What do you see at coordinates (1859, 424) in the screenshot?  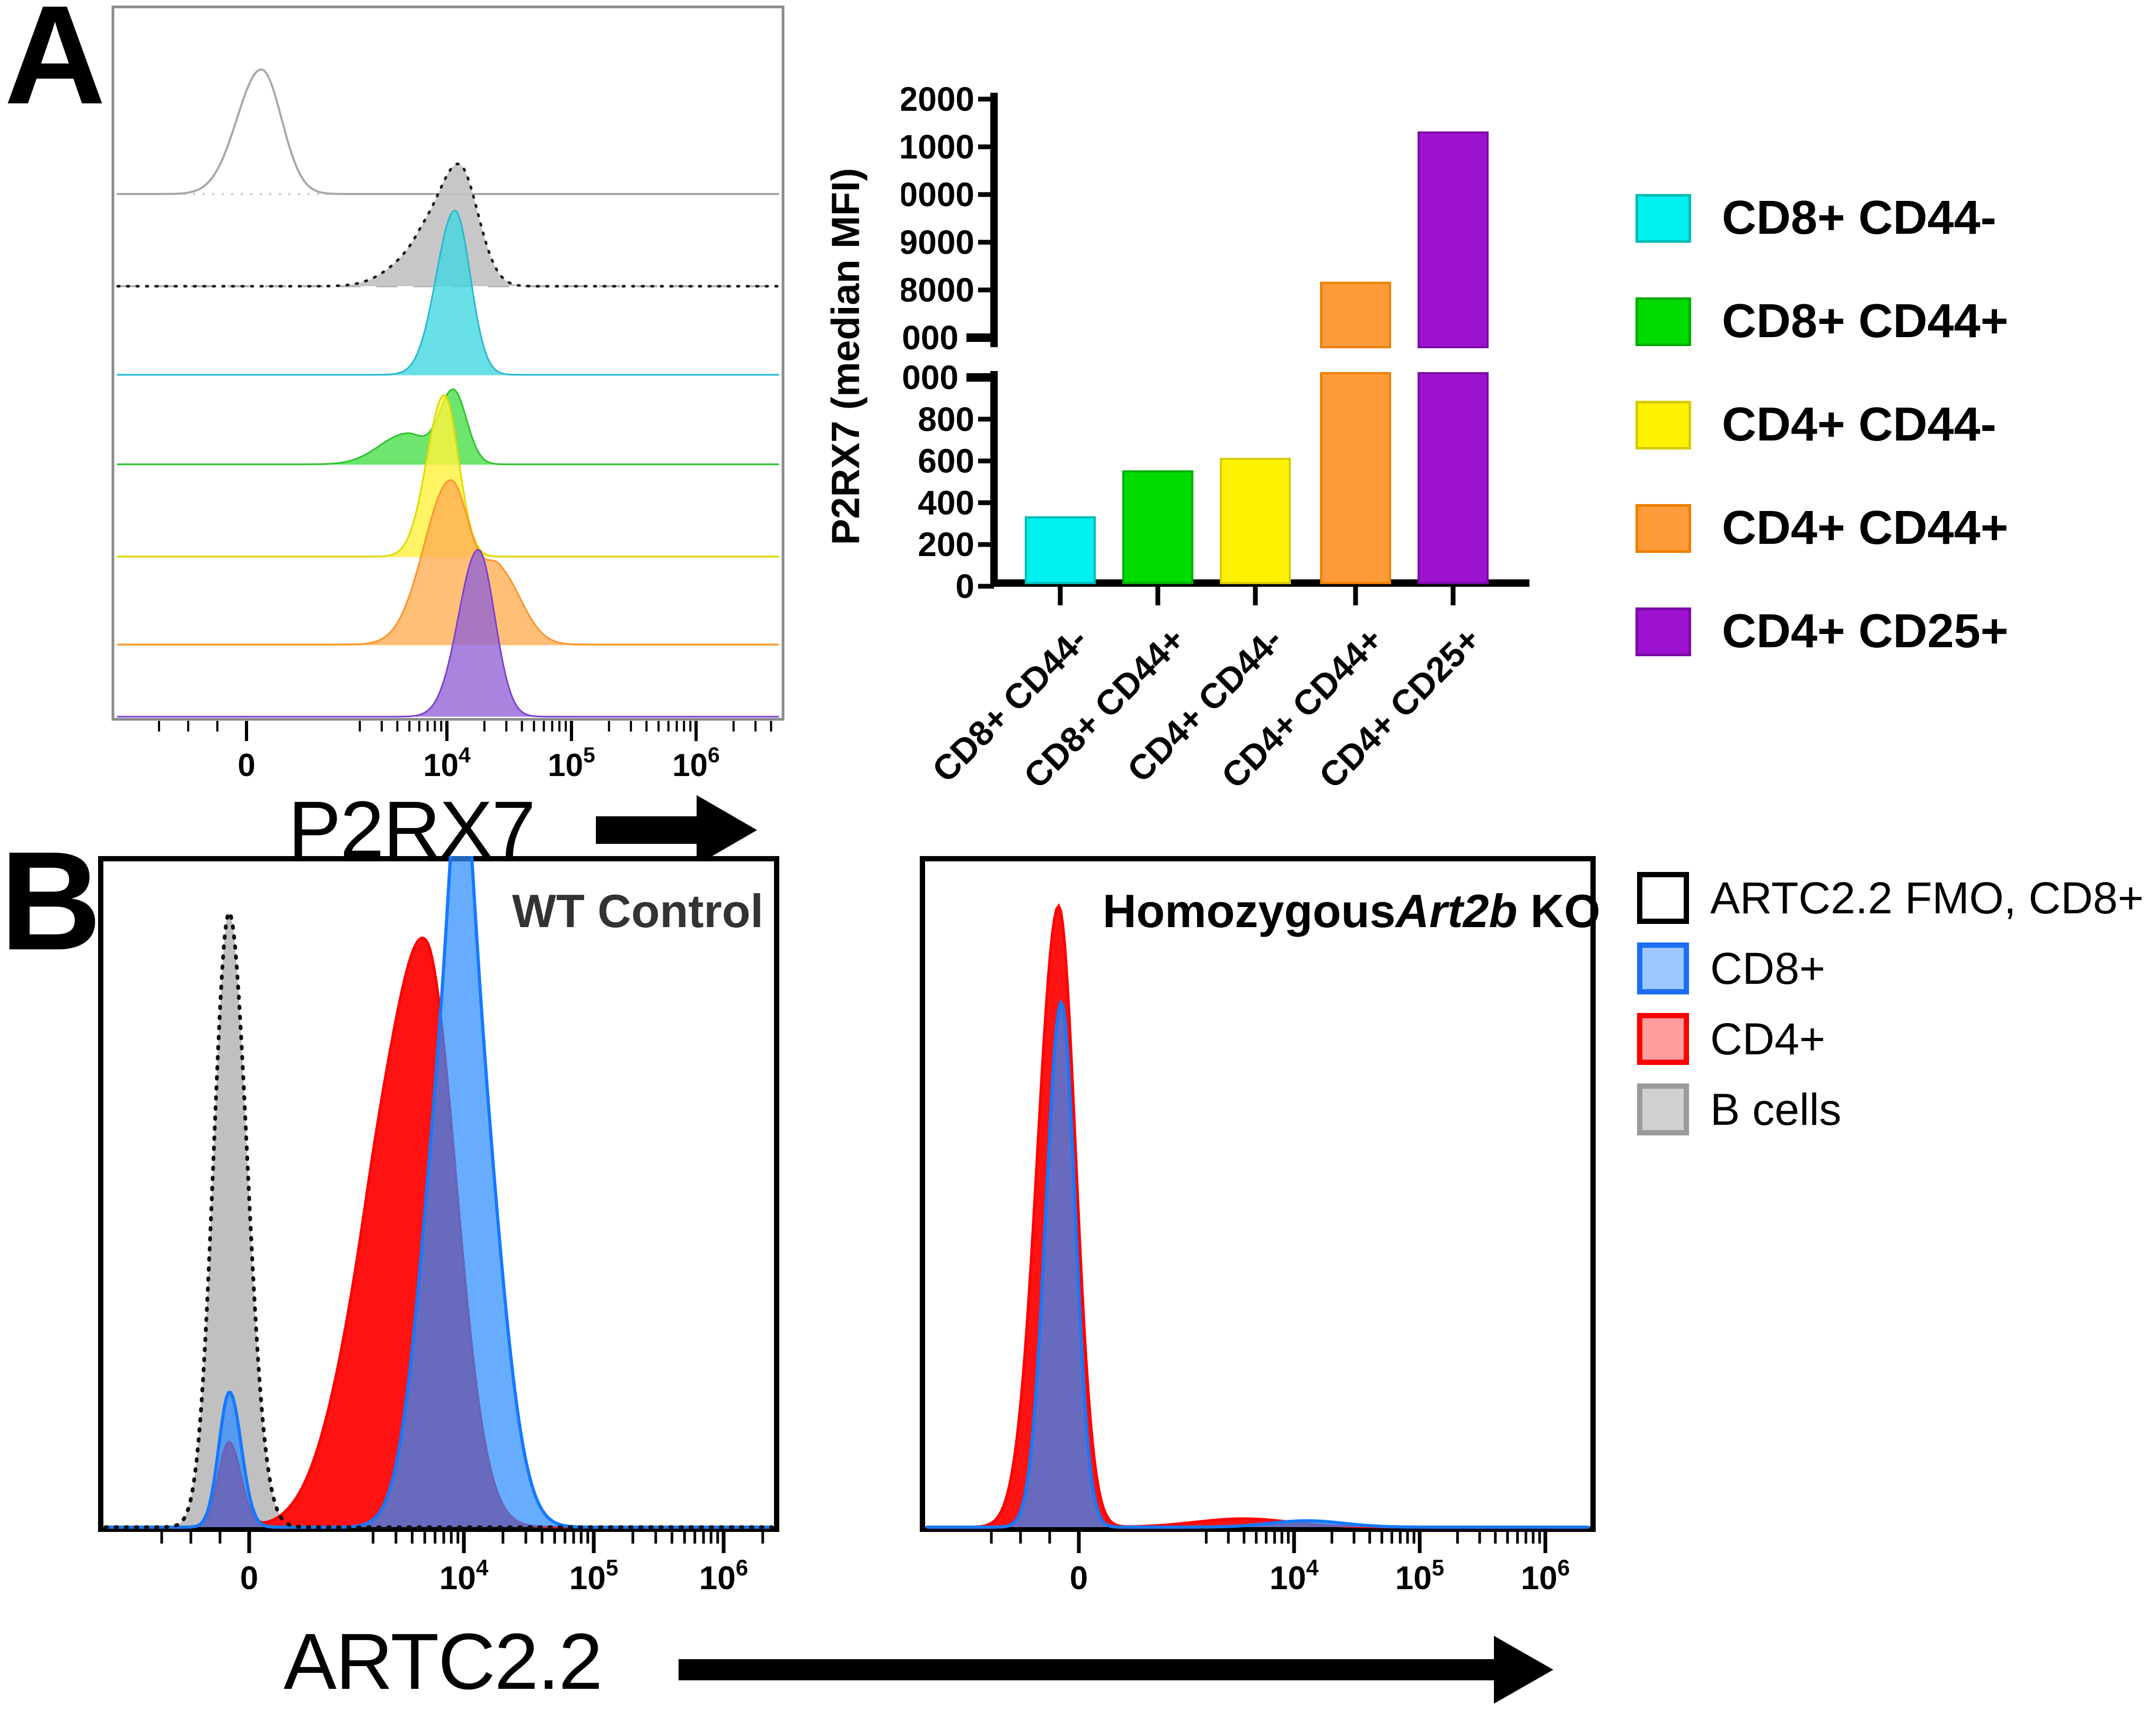 I see `legend-label: CD4+ CD44-` at bounding box center [1859, 424].